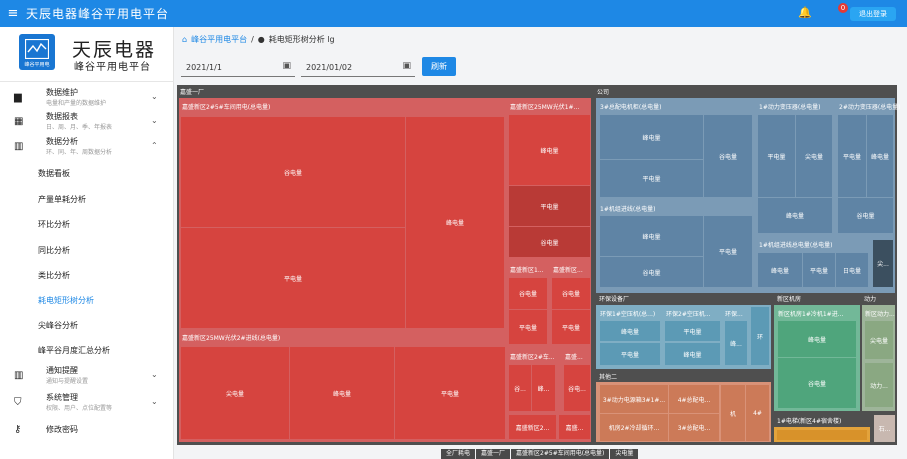 Image resolution: width=907 pixels, height=459 pixels. What do you see at coordinates (62, 199) in the screenshot?
I see `nav-item-unit-consumption: 产量单耗分析` at bounding box center [62, 199].